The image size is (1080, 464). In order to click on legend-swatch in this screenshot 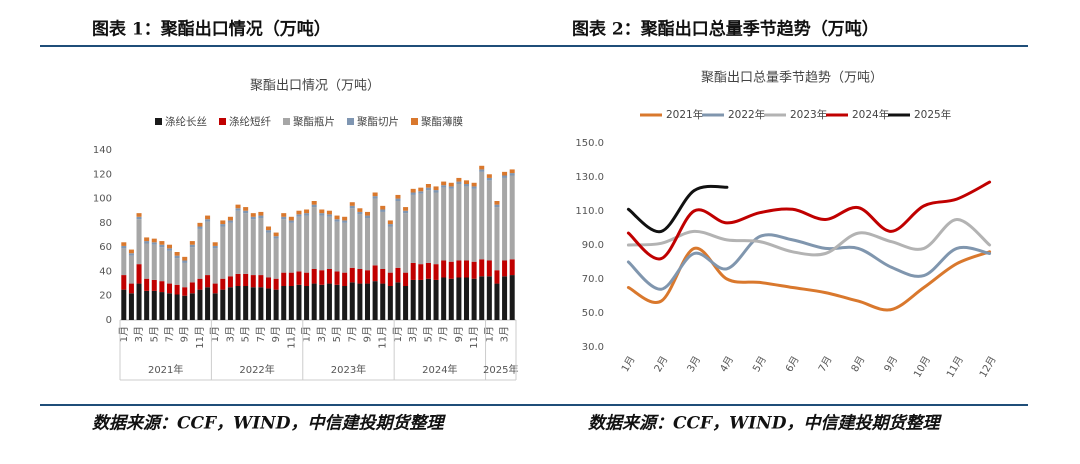, I will do `click(286, 121)`.